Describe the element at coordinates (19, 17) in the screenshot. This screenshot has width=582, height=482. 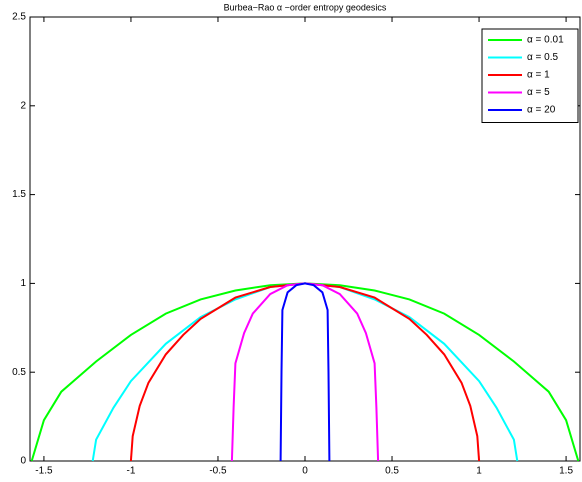
I see `y-tick-label: 2.5` at that location.